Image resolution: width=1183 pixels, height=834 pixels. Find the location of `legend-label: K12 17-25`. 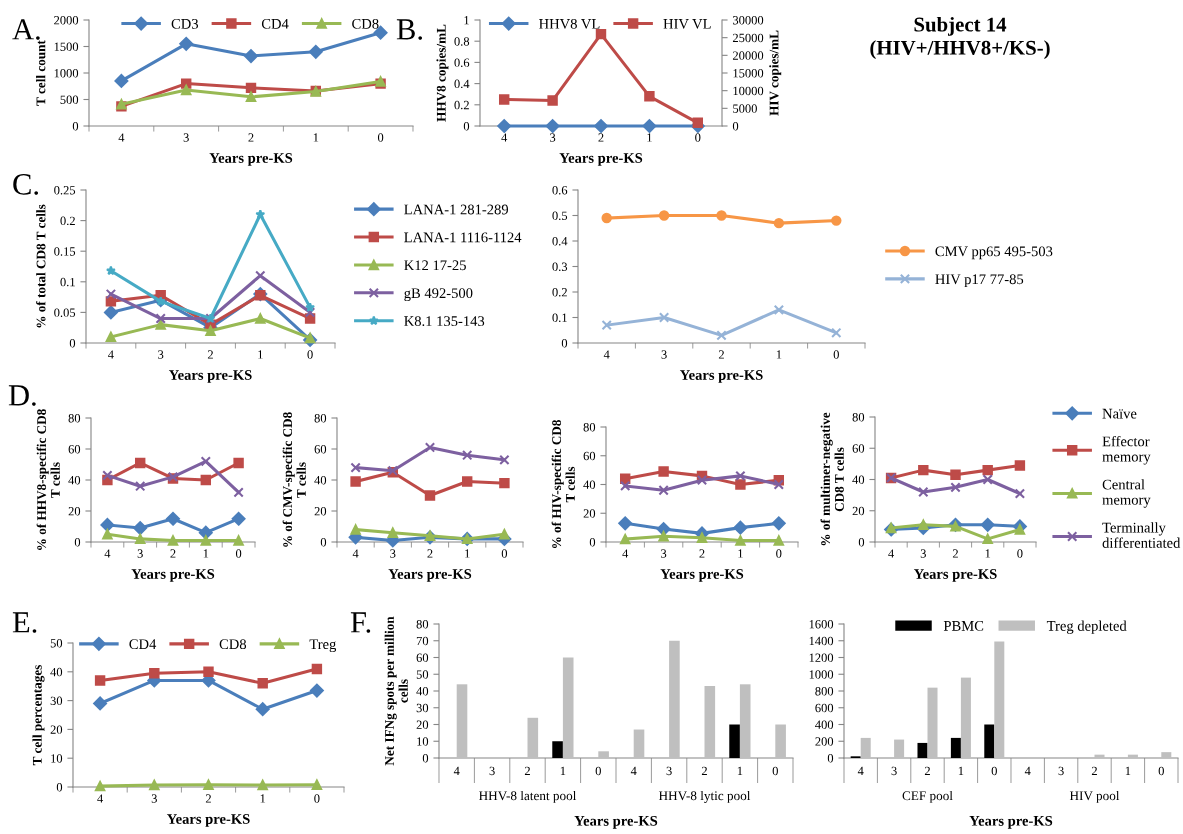

legend-label: K12 17-25 is located at coordinates (435, 265).